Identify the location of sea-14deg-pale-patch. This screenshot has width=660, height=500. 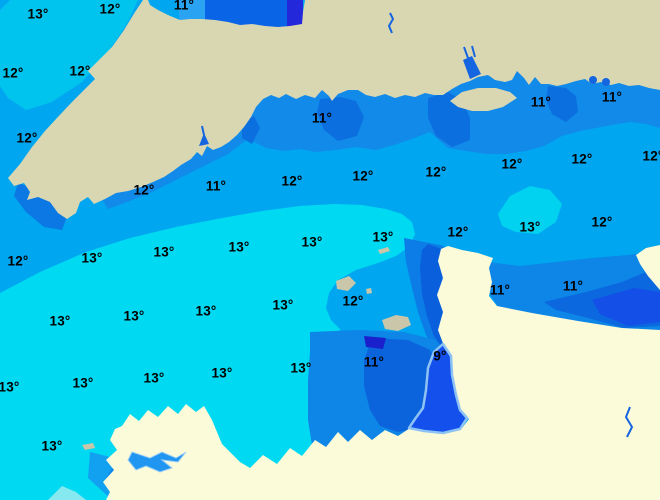
(67, 493).